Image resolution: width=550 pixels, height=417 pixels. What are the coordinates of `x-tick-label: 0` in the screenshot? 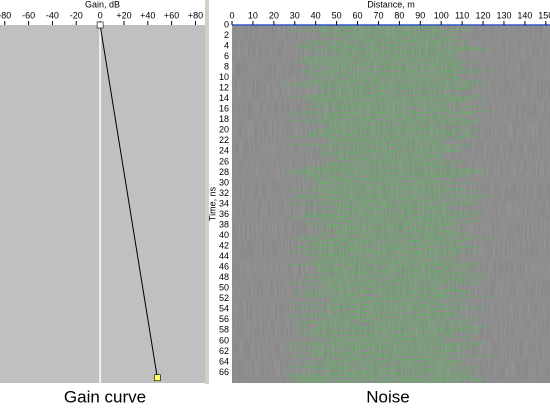 It's located at (231, 15).